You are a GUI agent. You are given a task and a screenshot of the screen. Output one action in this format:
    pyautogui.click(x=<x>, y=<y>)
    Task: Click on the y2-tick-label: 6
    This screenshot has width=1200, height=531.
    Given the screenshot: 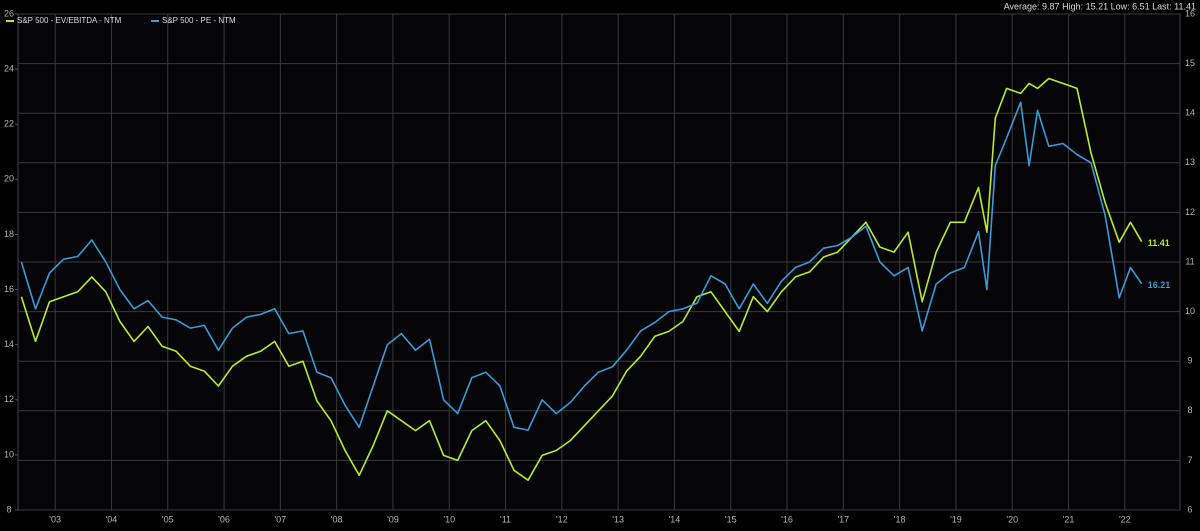 What is the action you would take?
    pyautogui.click(x=1189, y=509)
    